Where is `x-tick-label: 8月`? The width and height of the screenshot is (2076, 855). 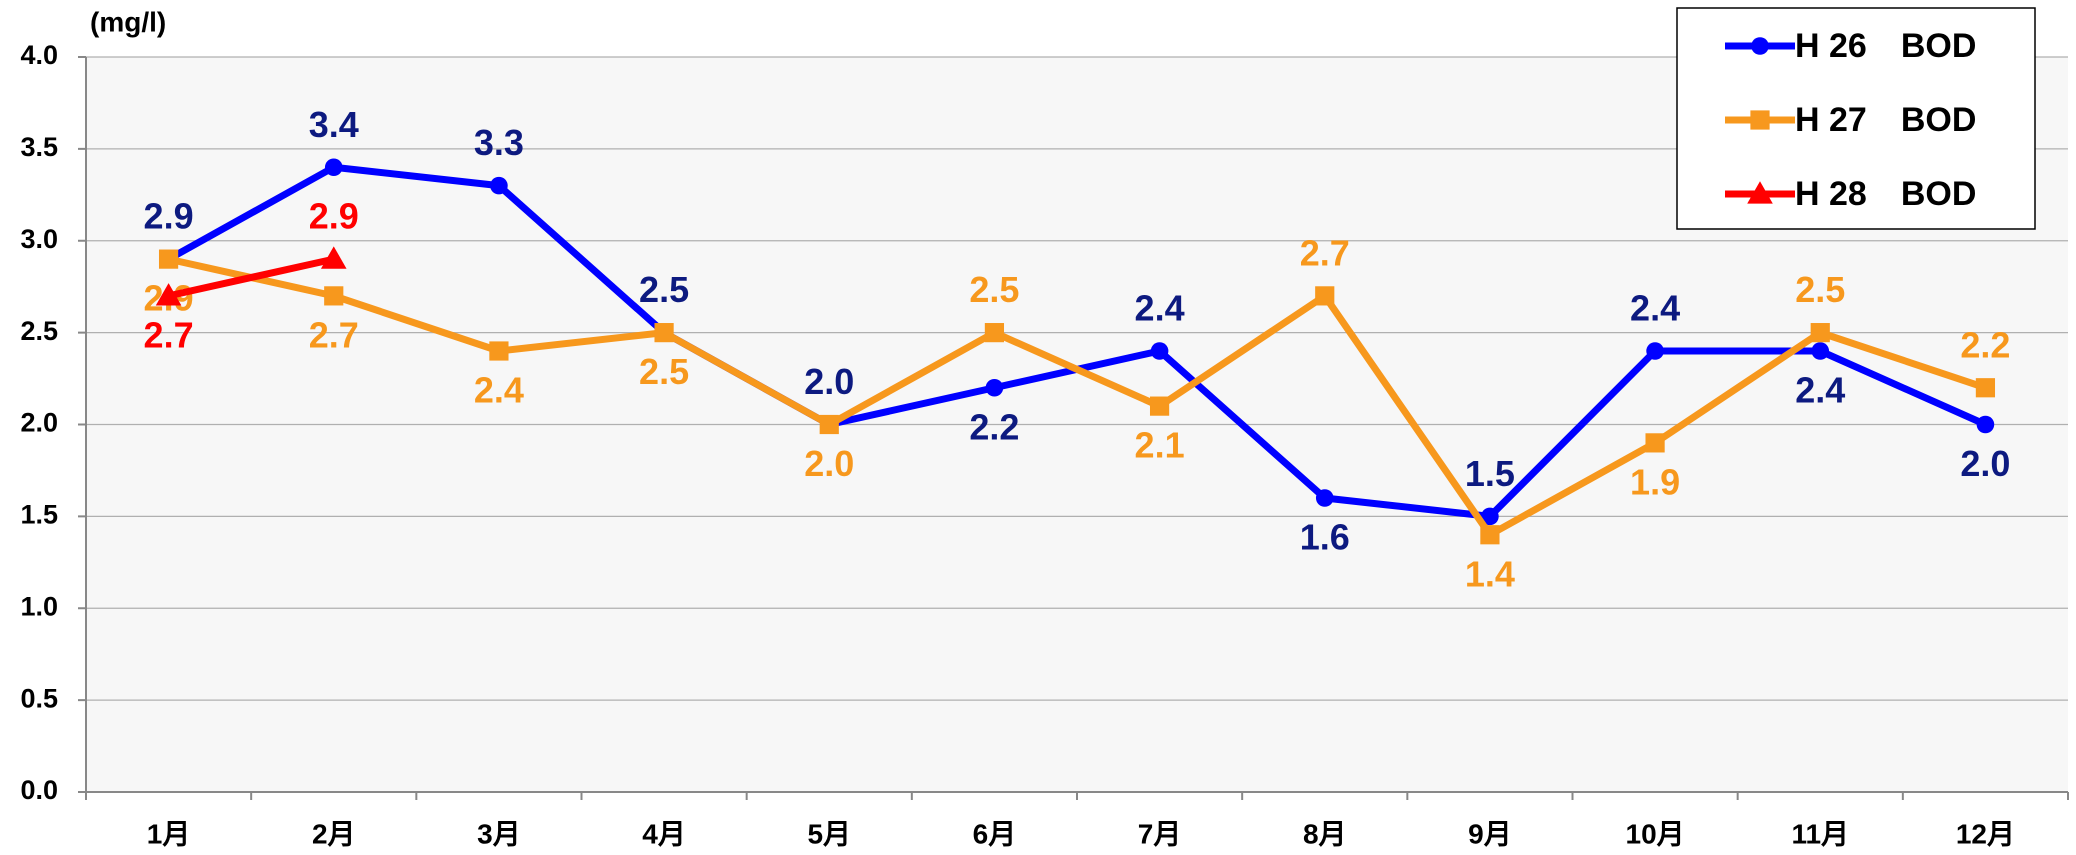 x-tick-label: 8月 is located at coordinates (1325, 833).